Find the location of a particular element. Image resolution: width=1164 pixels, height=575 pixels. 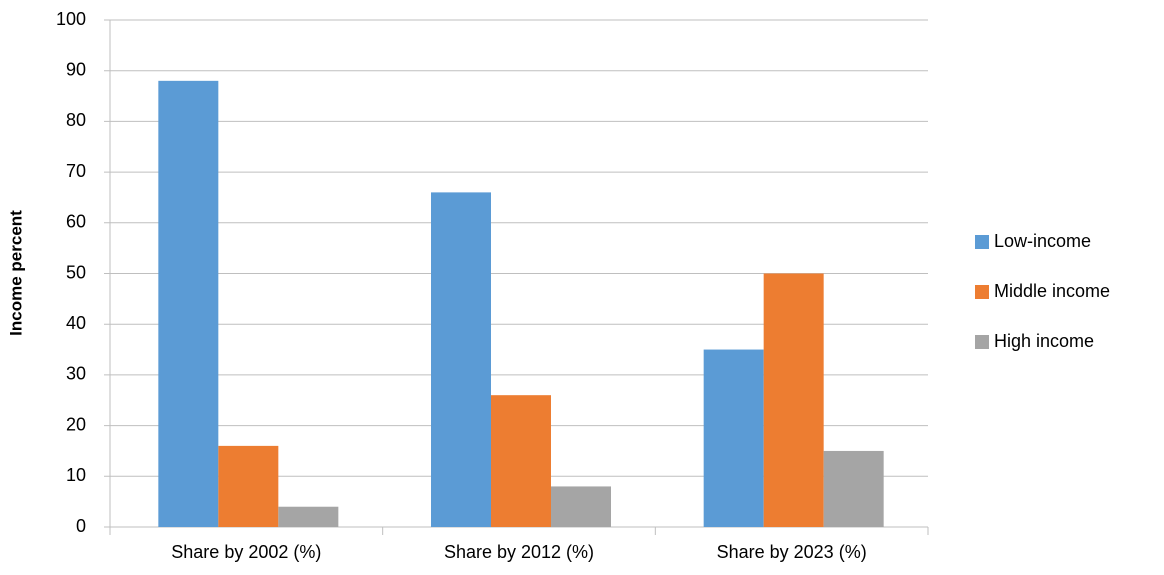

y-tick-label: 20 is located at coordinates (76, 424).